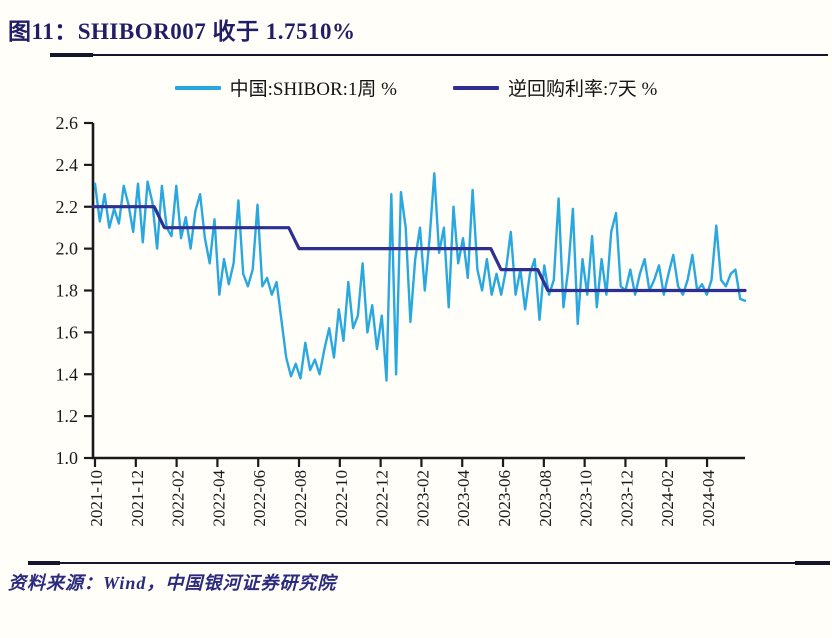 The image size is (832, 638). Describe the element at coordinates (586, 498) in the screenshot. I see `x-tick-label: 2023-10` at that location.